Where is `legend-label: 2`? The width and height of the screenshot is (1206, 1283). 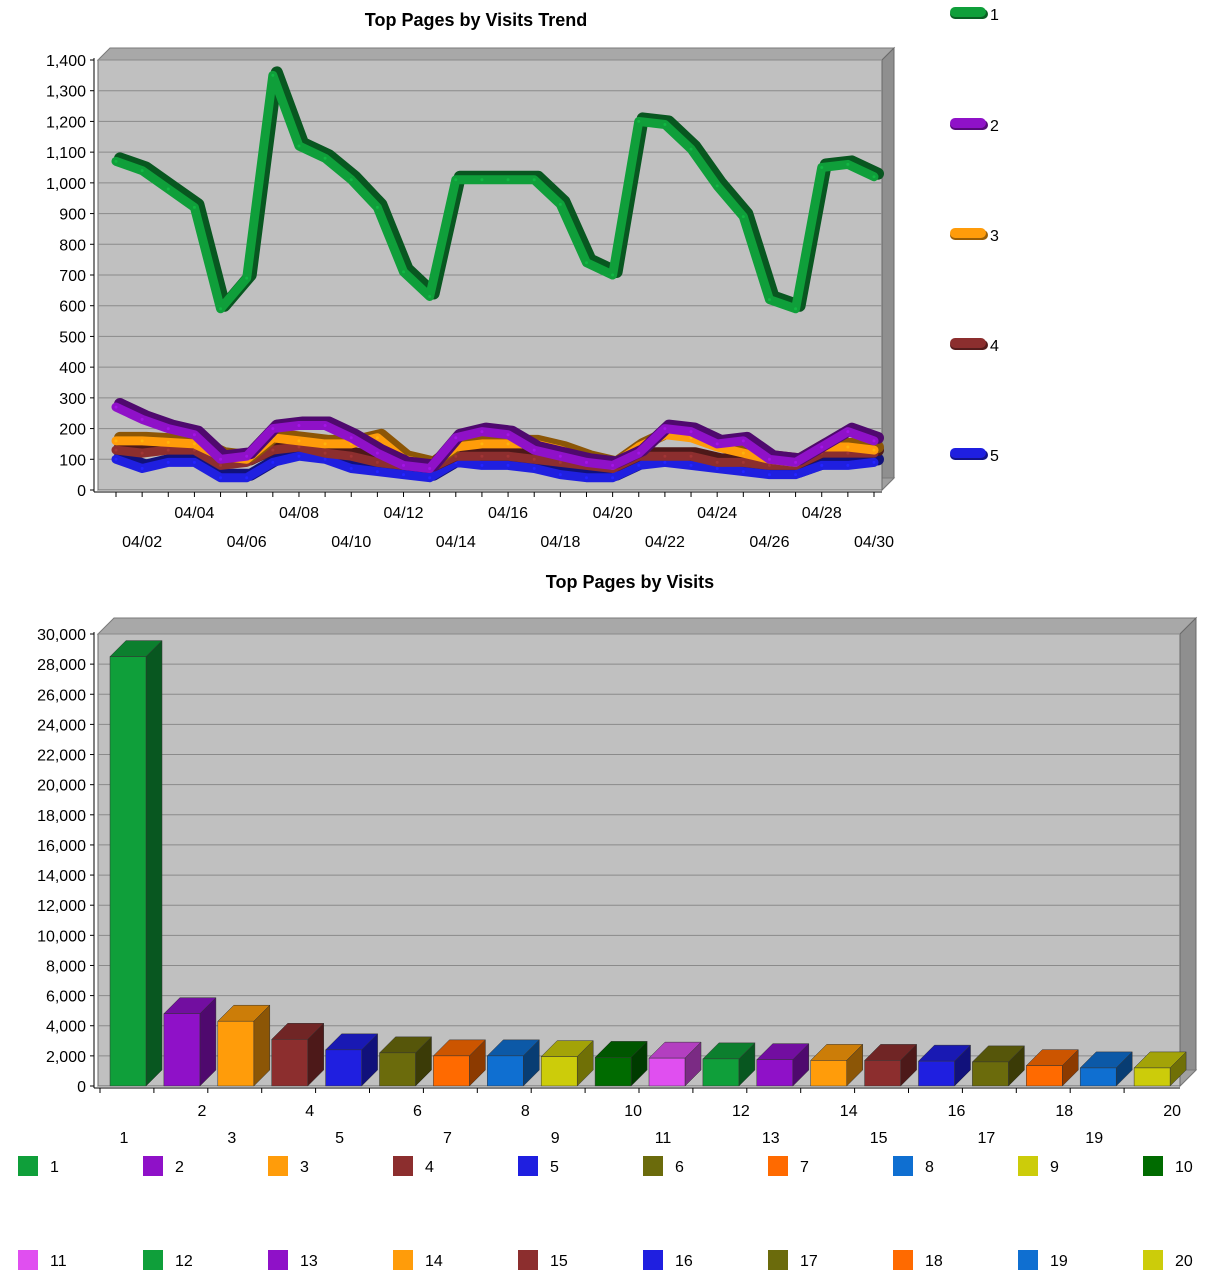 legend-label: 2 is located at coordinates (994, 126).